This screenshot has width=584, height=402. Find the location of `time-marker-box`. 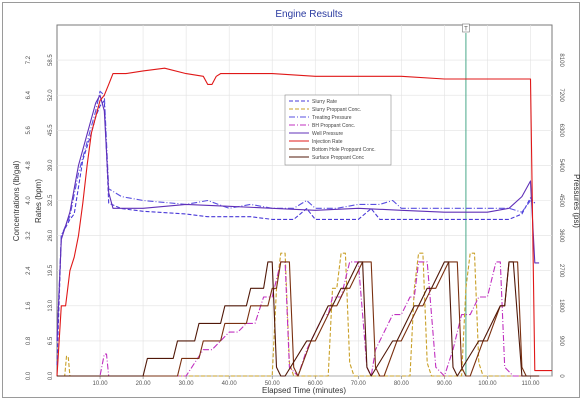

time-marker-box is located at coordinates (466, 28).